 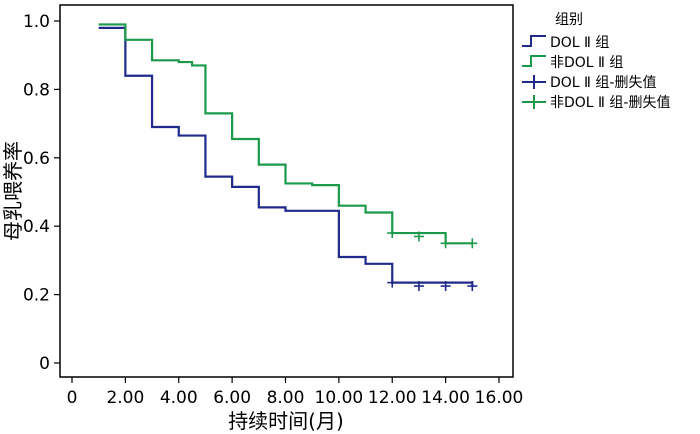 What do you see at coordinates (179, 398) in the screenshot?
I see `x-tick-label: 4.00` at bounding box center [179, 398].